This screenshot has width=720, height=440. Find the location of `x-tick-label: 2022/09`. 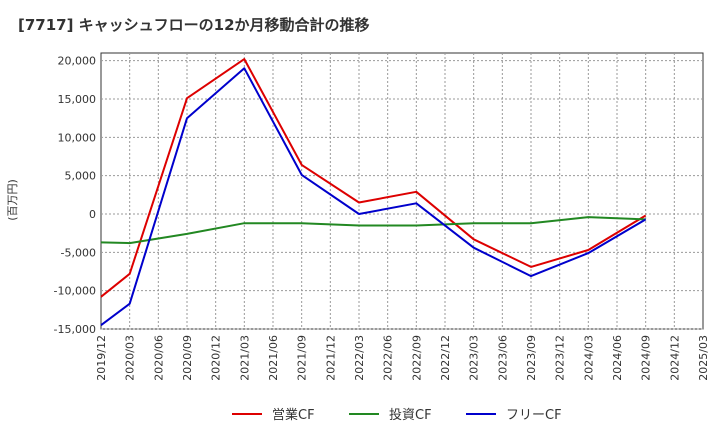

x-tick-label: 2022/09 is located at coordinates (416, 358).